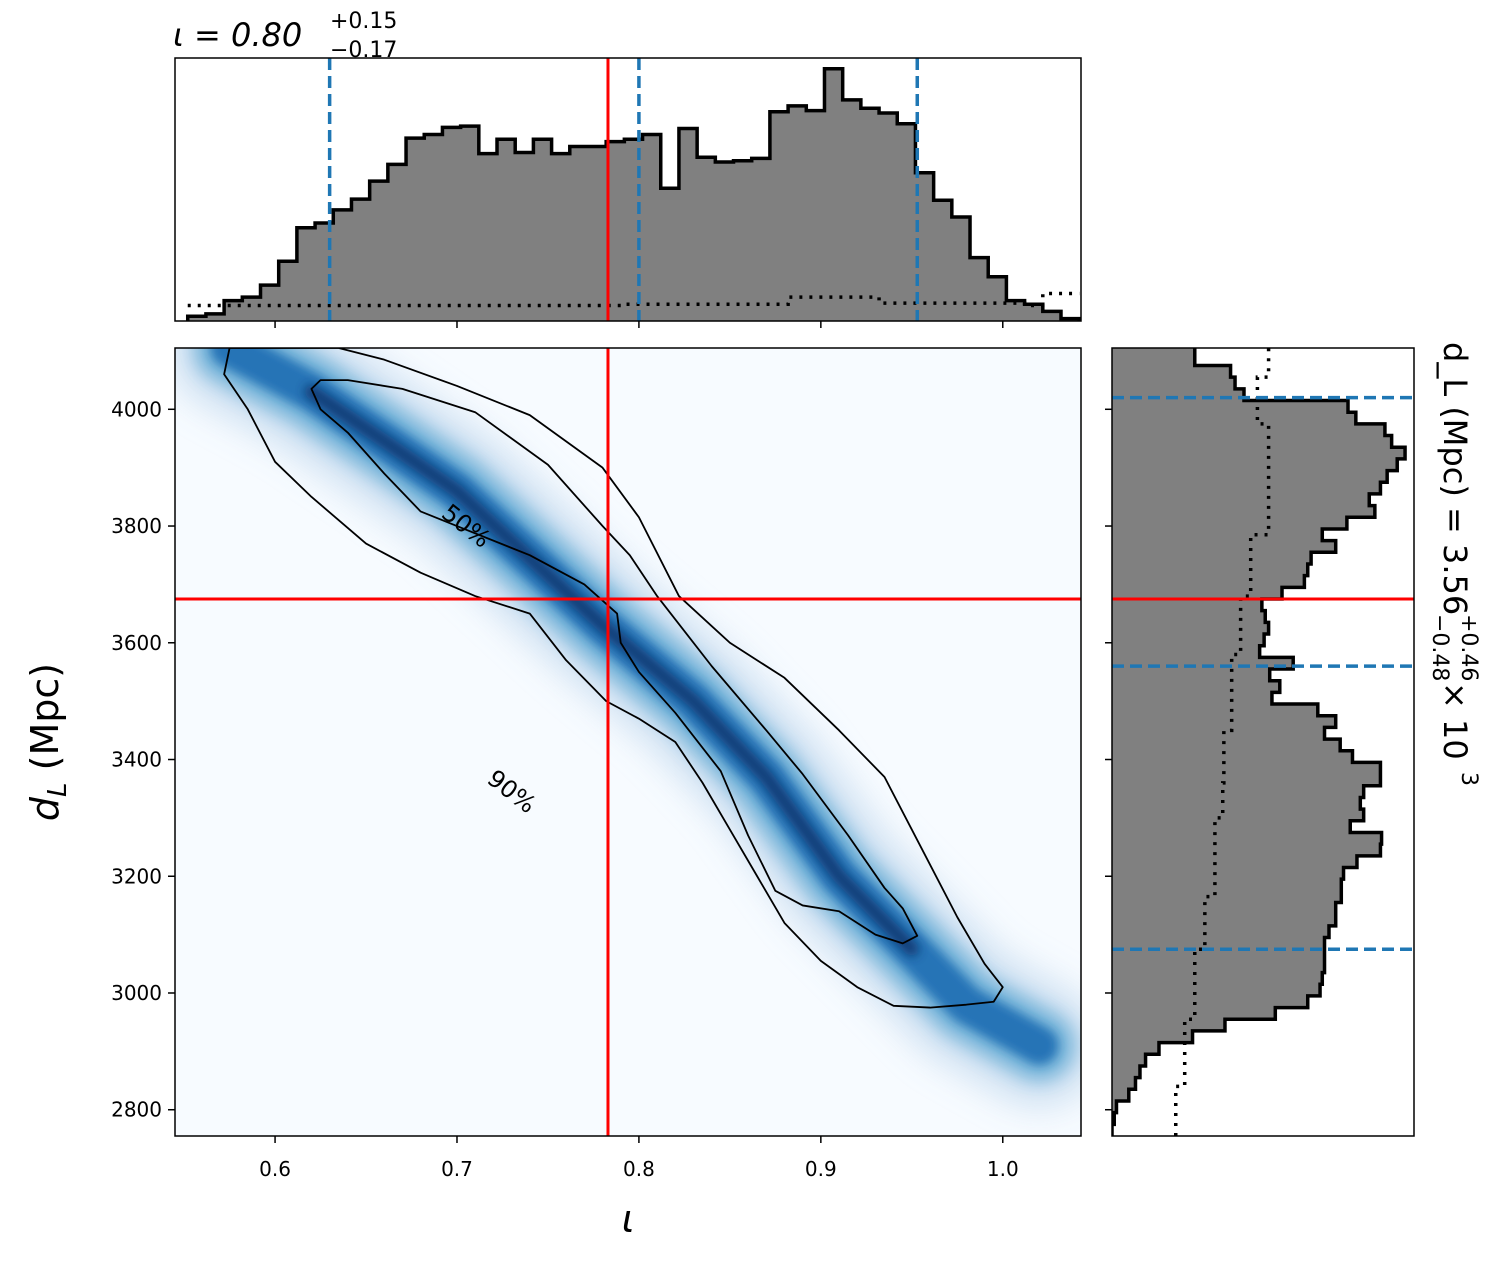  What do you see at coordinates (1455, 478) in the screenshot?
I see `right-title-main: d_L (Mpc) = 3.56` at bounding box center [1455, 478].